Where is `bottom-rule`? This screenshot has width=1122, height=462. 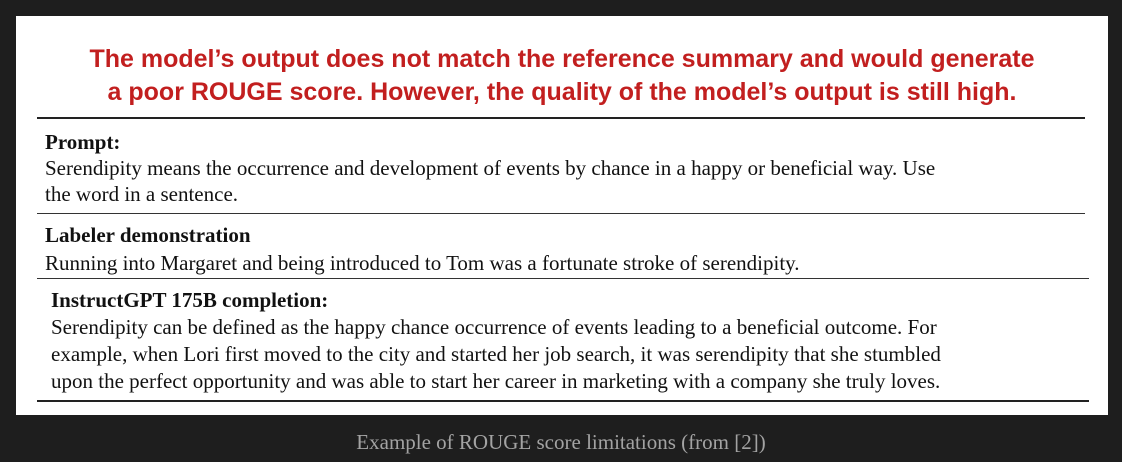 bottom-rule is located at coordinates (563, 401).